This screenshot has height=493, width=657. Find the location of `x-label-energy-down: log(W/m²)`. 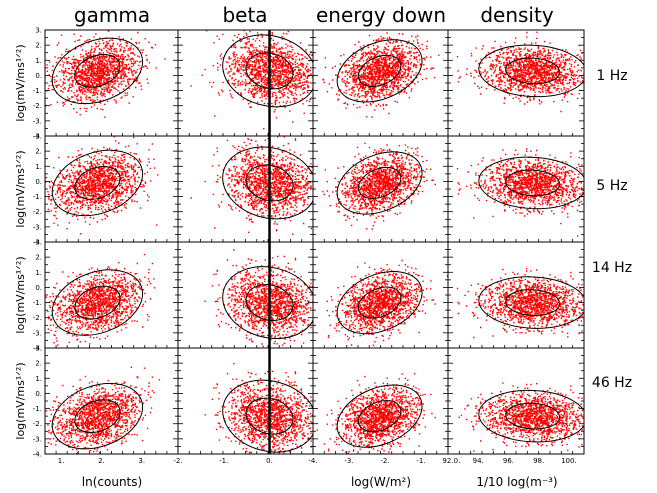

x-label-energy-down: log(W/m²) is located at coordinates (381, 482).